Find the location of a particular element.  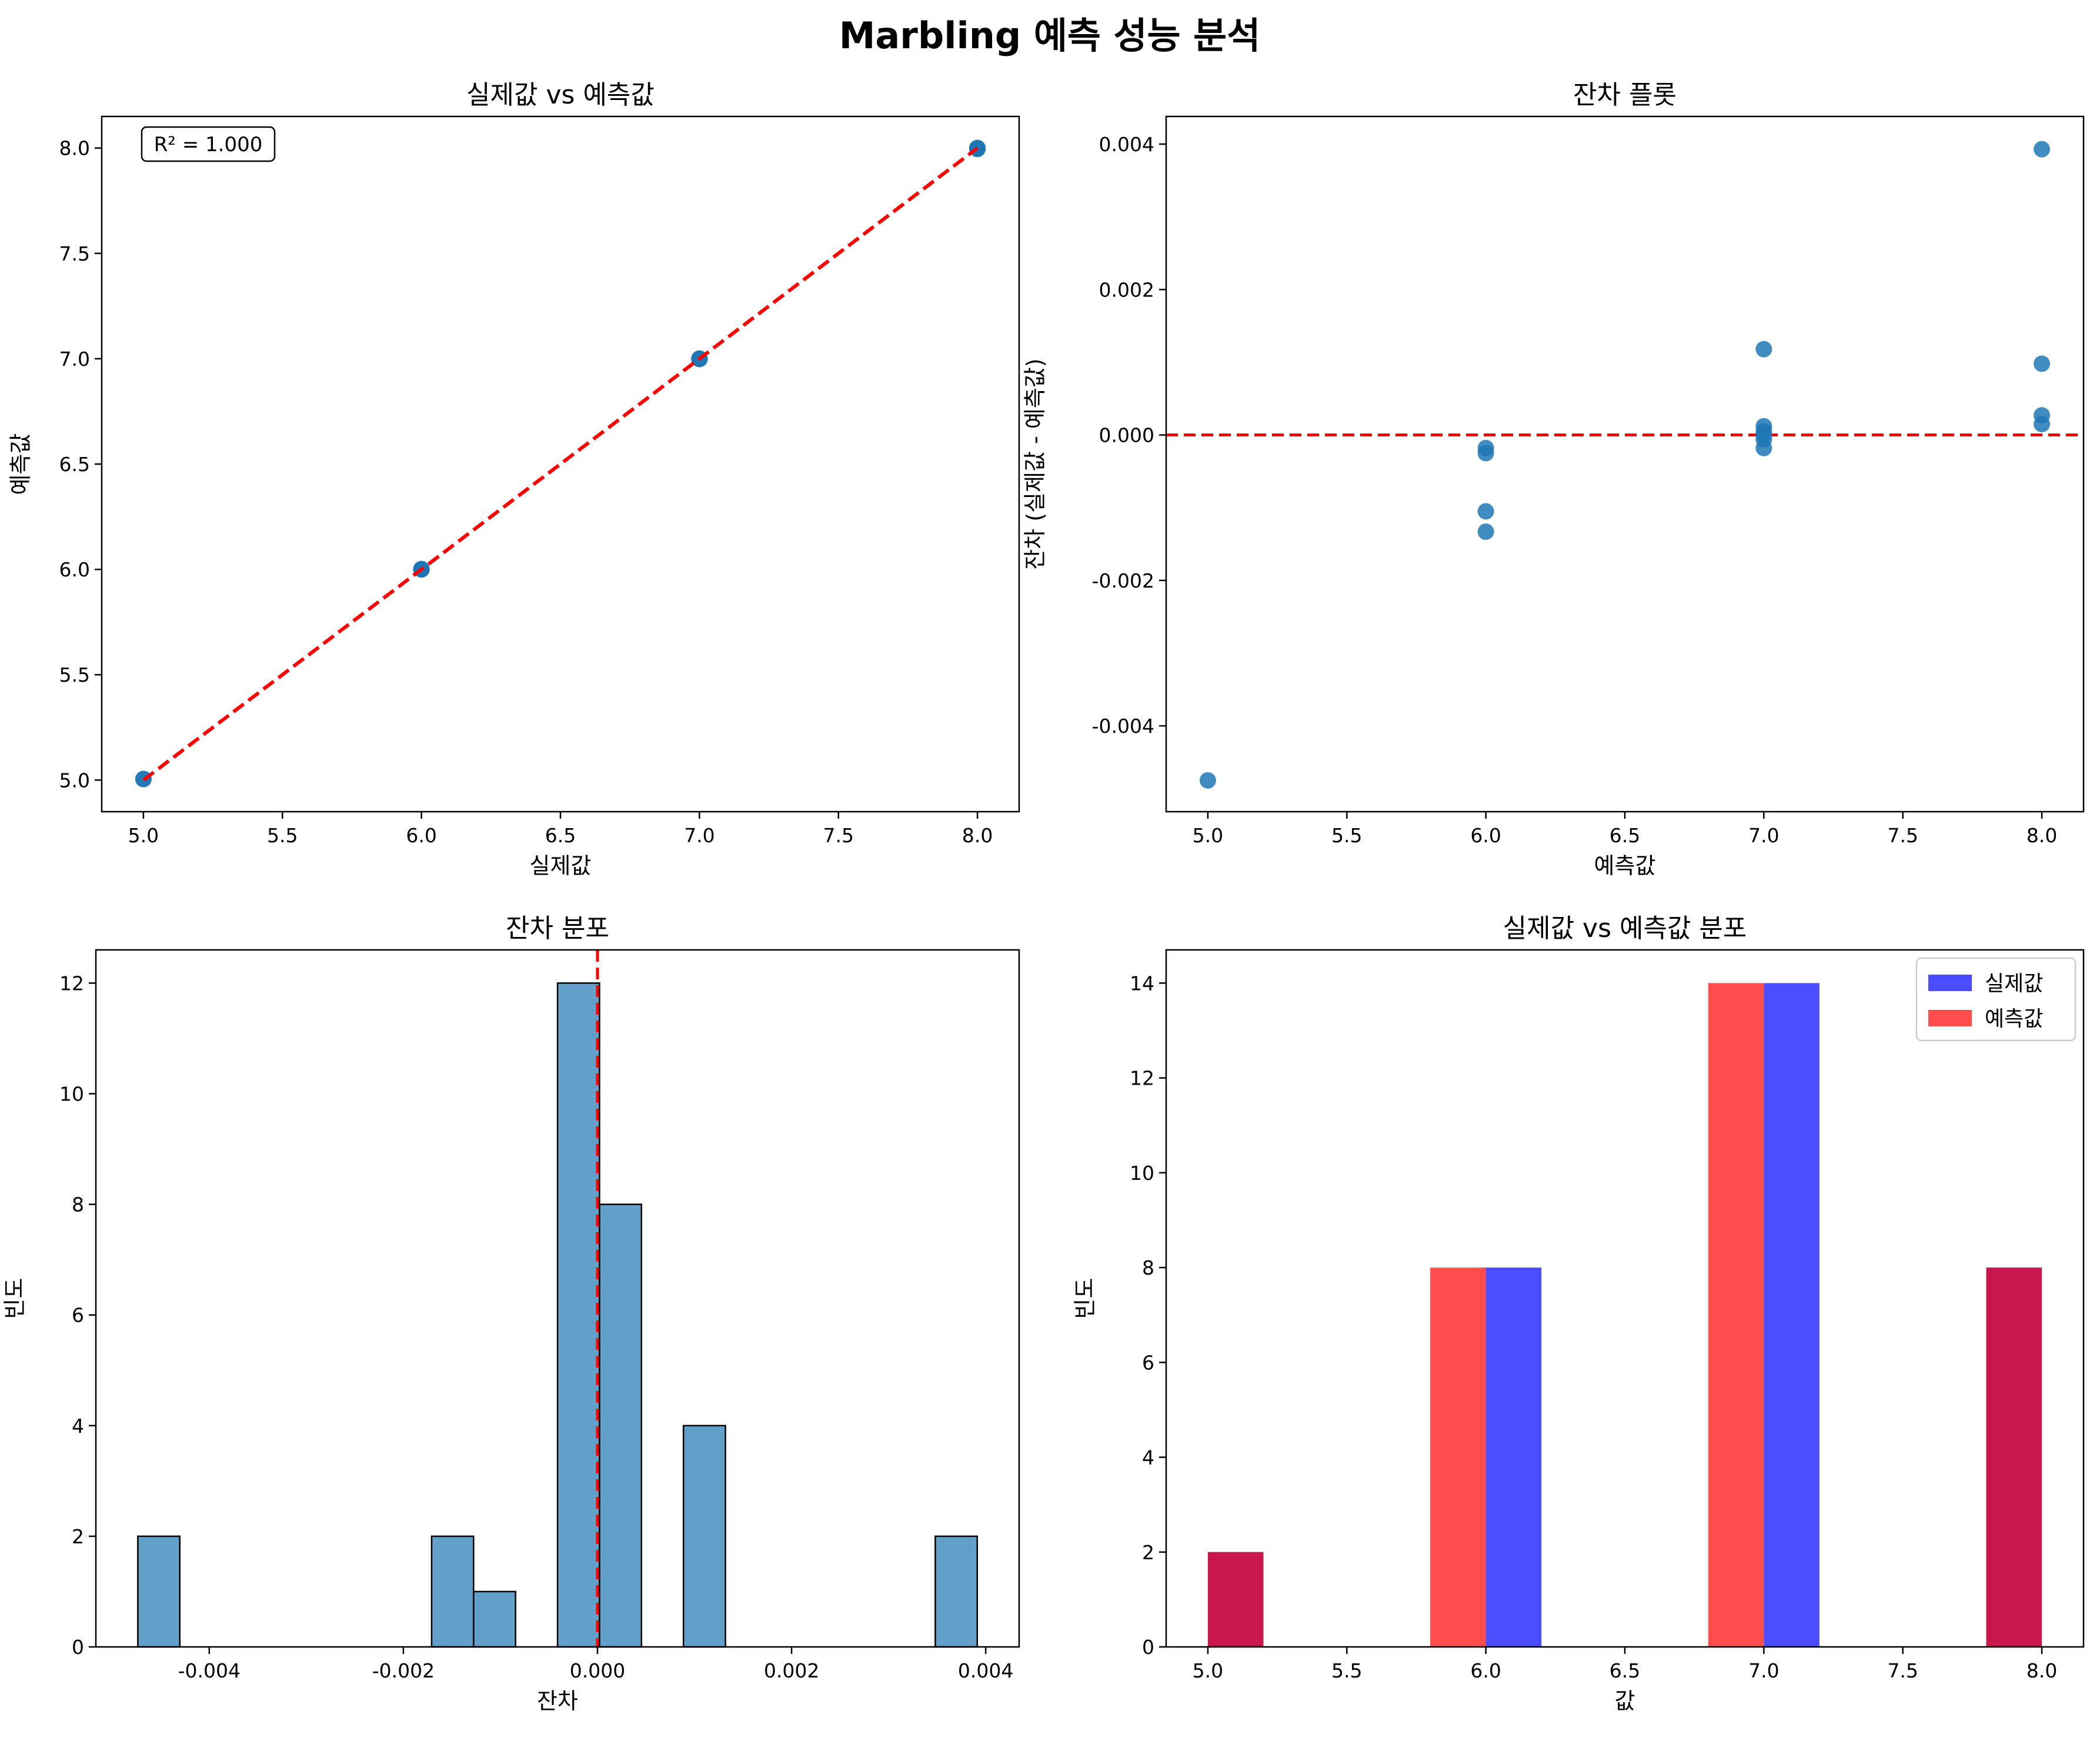

r2-annotation: R² = 1.000 is located at coordinates (208, 144).